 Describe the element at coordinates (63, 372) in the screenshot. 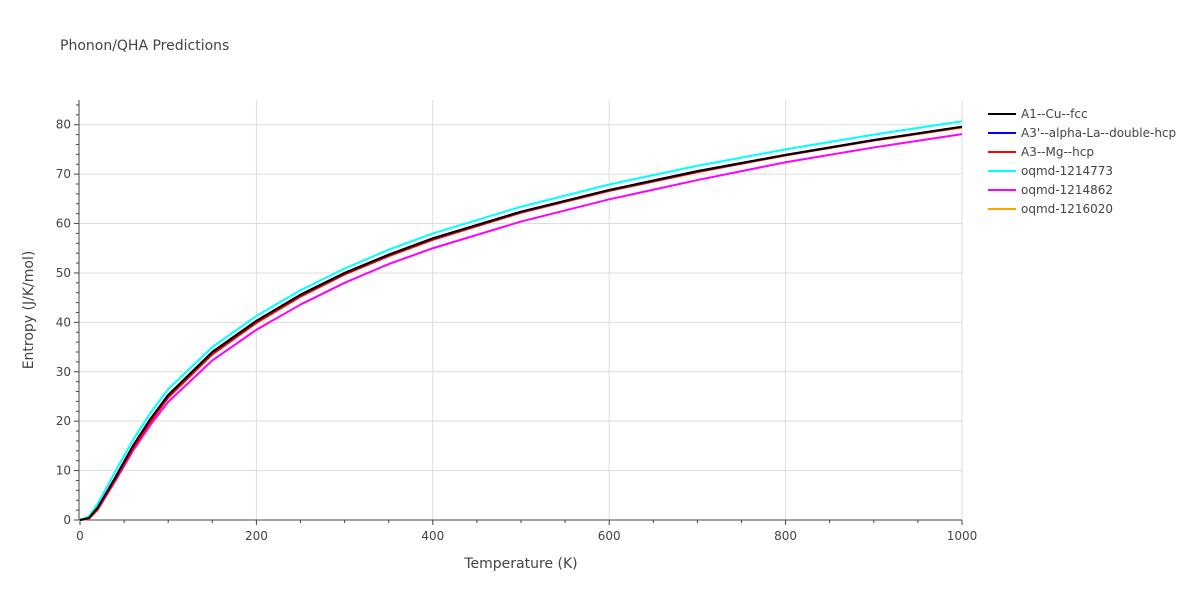

I see `y-tick-label: 30` at that location.